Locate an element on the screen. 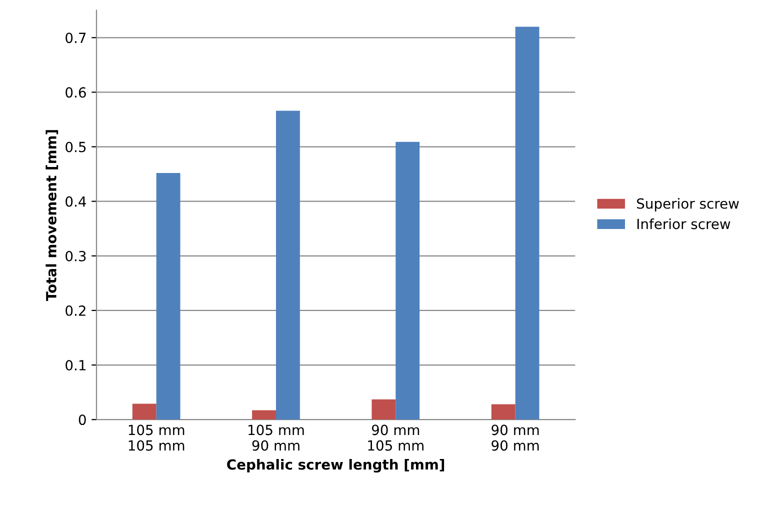  y-tick-label: 0.7 is located at coordinates (76, 38).